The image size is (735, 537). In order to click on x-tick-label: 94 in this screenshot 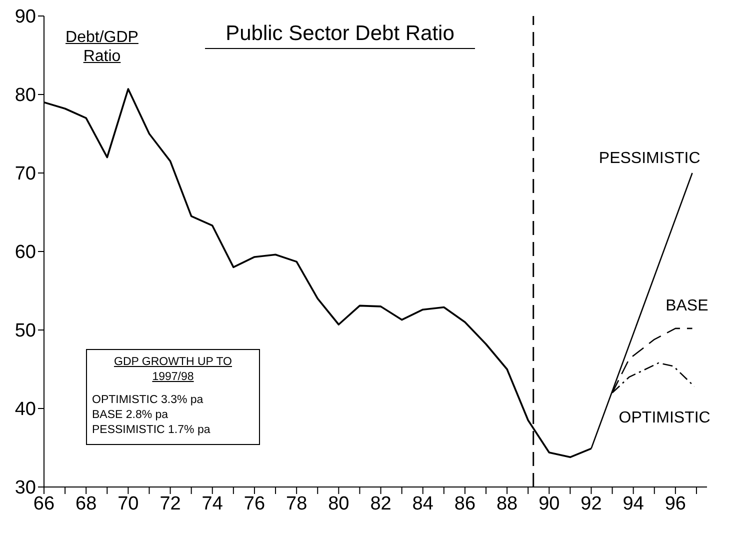, I will do `click(633, 503)`.